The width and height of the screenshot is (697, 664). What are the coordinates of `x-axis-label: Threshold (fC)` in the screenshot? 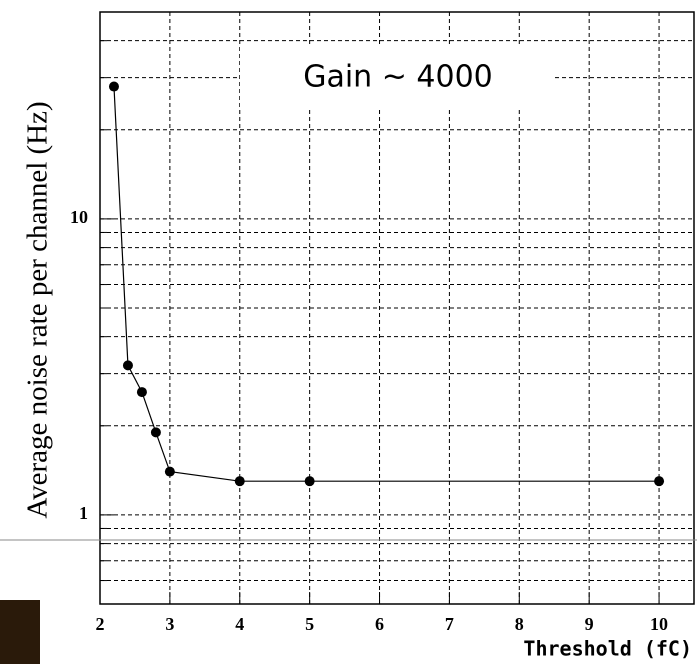 It's located at (607, 649).